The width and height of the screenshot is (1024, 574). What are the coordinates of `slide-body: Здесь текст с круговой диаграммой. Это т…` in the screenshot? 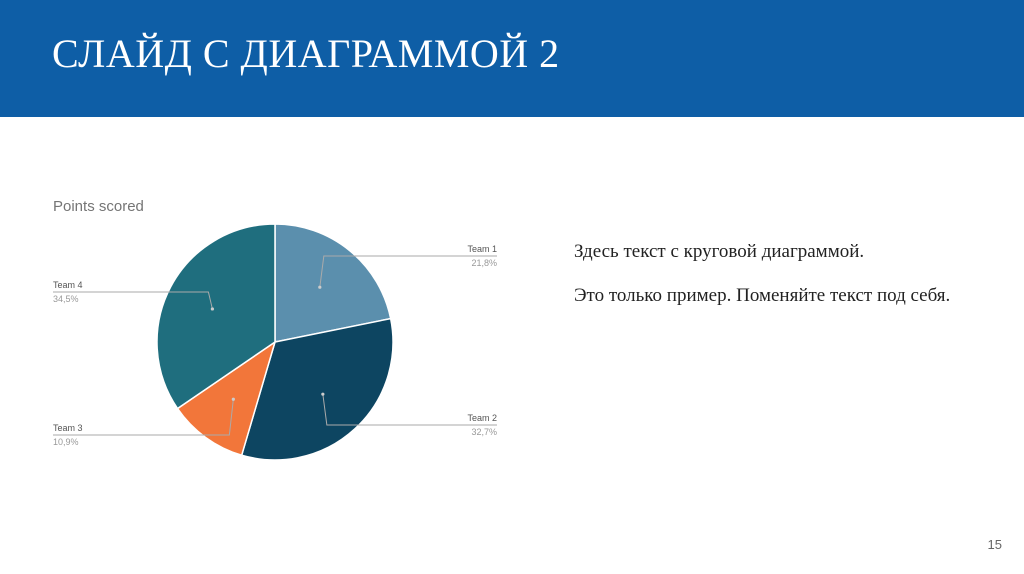 It's located at (784, 282).